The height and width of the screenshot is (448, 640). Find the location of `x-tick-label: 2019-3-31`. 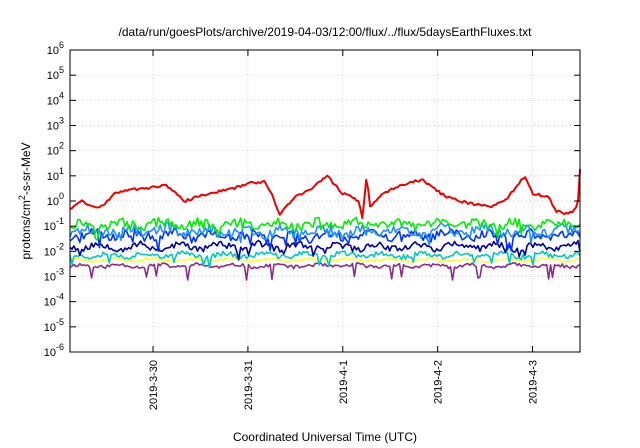

x-tick-label: 2019-3-31 is located at coordinates (249, 385).